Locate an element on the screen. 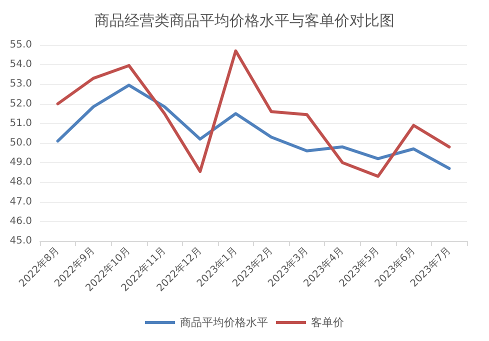  y-tick-label: 51.0 is located at coordinates (21, 123).